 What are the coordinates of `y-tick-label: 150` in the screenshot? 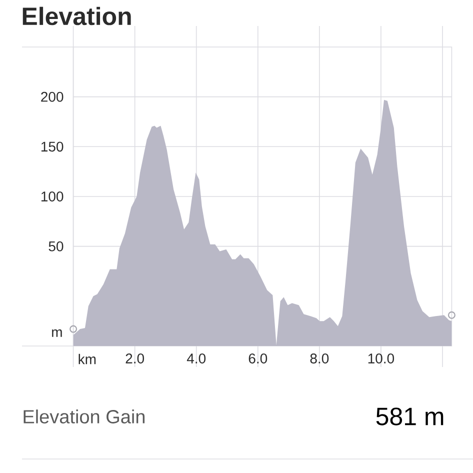 It's located at (52, 147).